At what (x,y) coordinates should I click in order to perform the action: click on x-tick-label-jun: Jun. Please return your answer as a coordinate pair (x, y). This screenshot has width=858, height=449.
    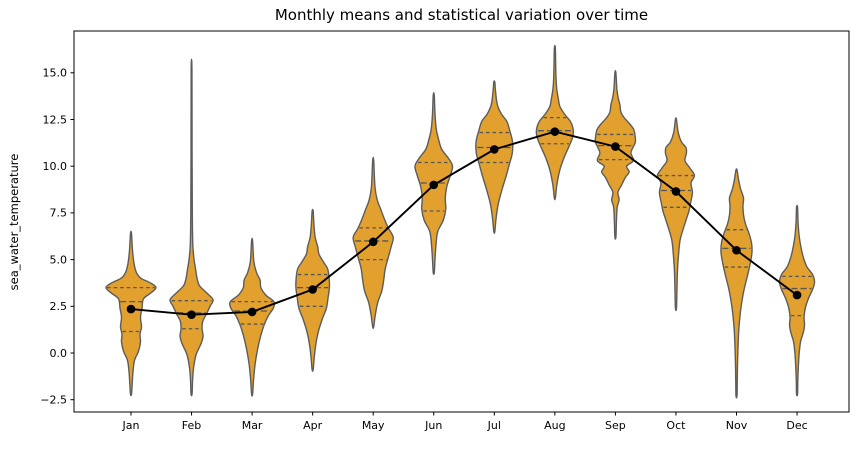
    Looking at the image, I should click on (433, 425).